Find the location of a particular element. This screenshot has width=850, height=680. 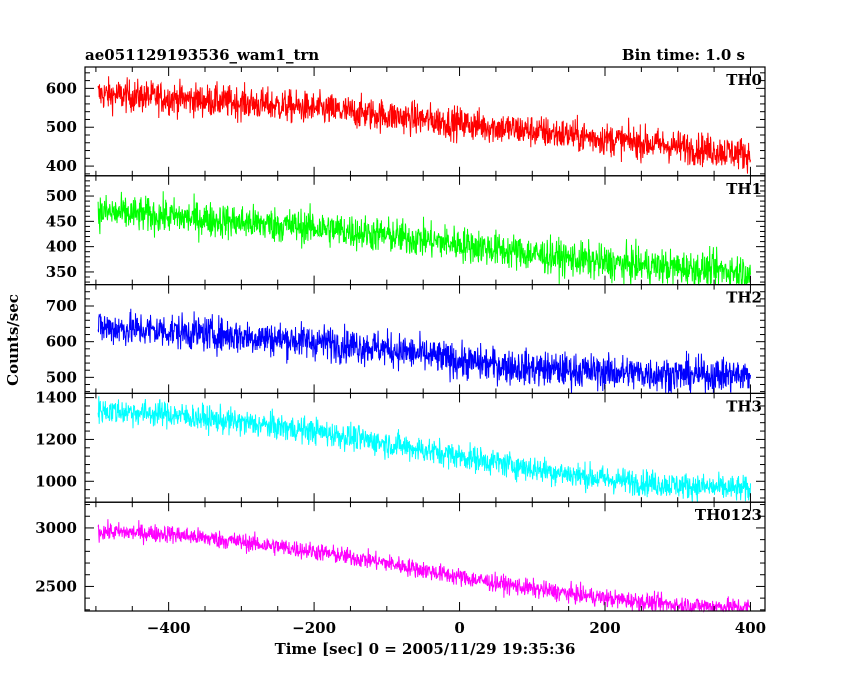

x-tick-label: −200 is located at coordinates (314, 628).